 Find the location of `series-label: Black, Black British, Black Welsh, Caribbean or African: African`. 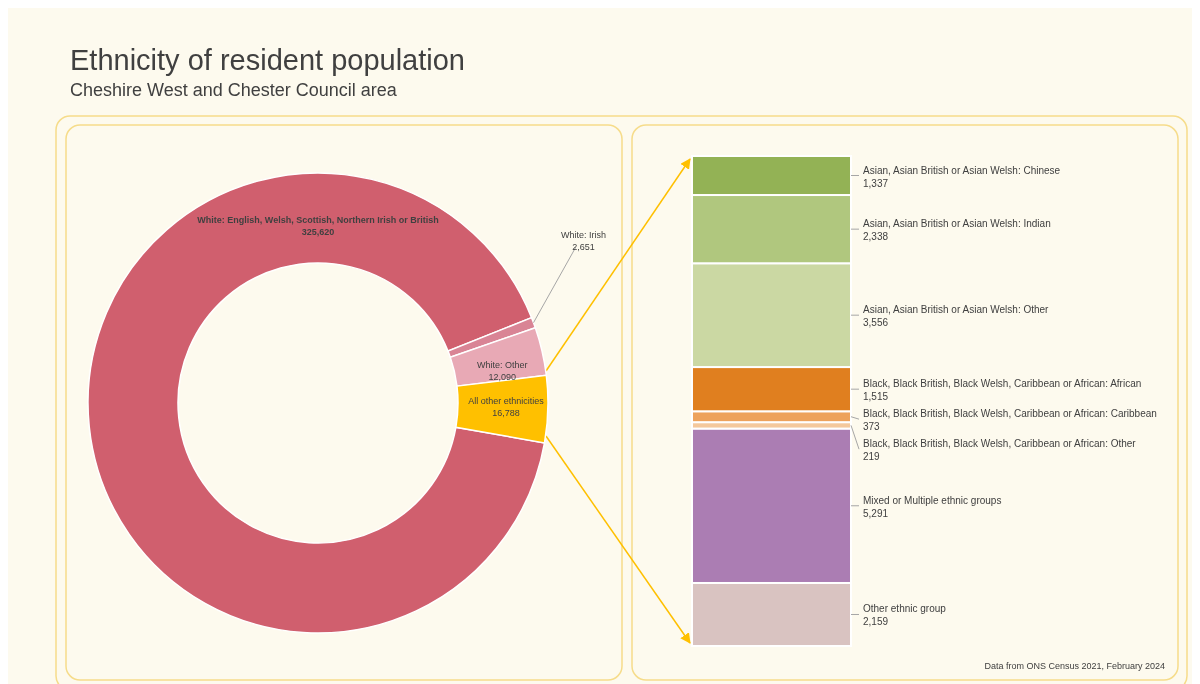

series-label: Black, Black British, Black Welsh, Caribbean or African: African is located at coordinates (1002, 384).